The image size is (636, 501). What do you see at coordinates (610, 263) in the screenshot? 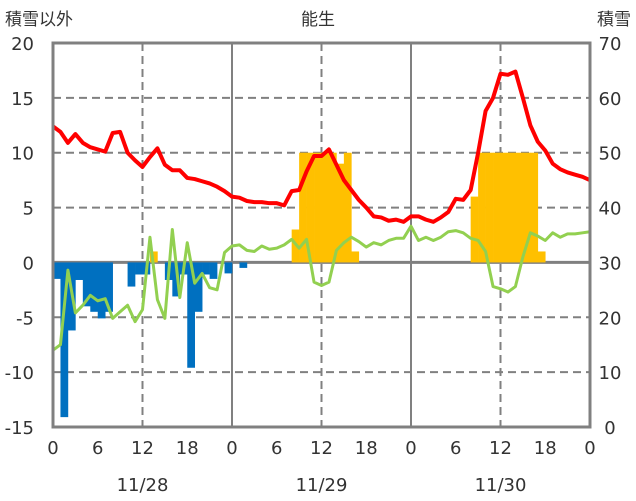
I see `right-tick-label: 30` at bounding box center [610, 263].